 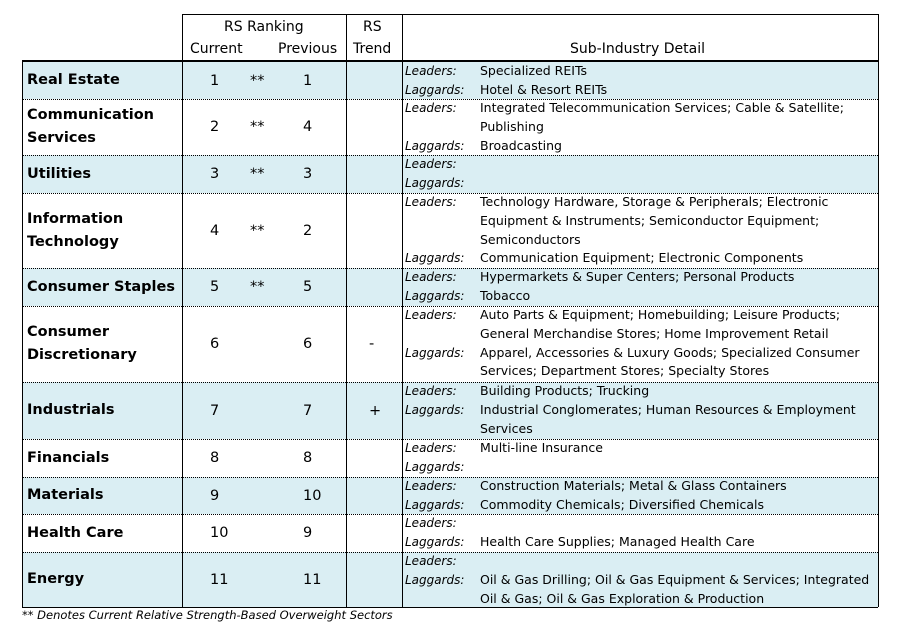 I want to click on previous-rank: 9, so click(x=308, y=533).